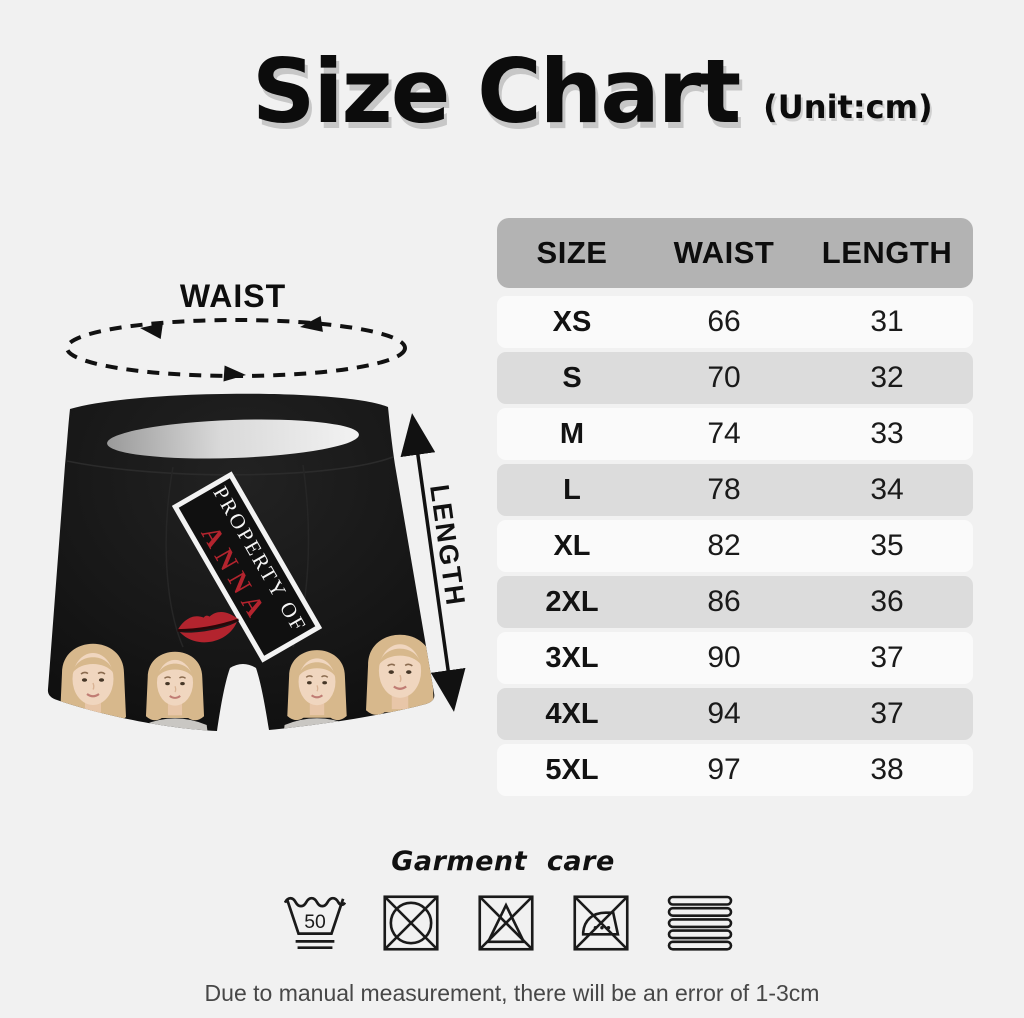 The width and height of the screenshot is (1024, 1018). I want to click on table-row: S 70 32, so click(735, 378).